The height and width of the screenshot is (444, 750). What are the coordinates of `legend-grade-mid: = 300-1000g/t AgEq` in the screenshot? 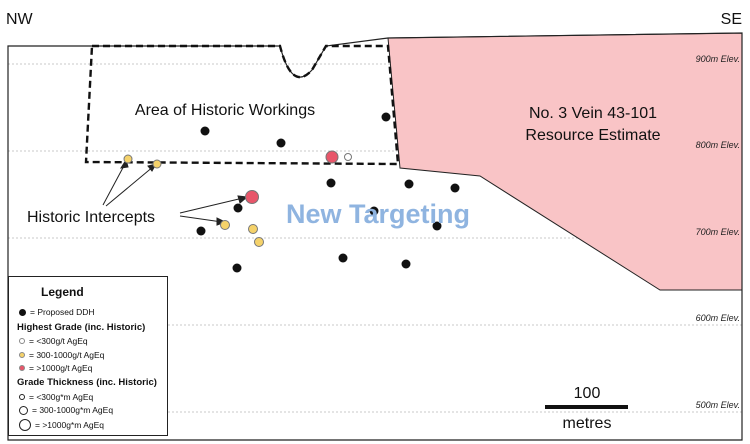 It's located at (61, 355).